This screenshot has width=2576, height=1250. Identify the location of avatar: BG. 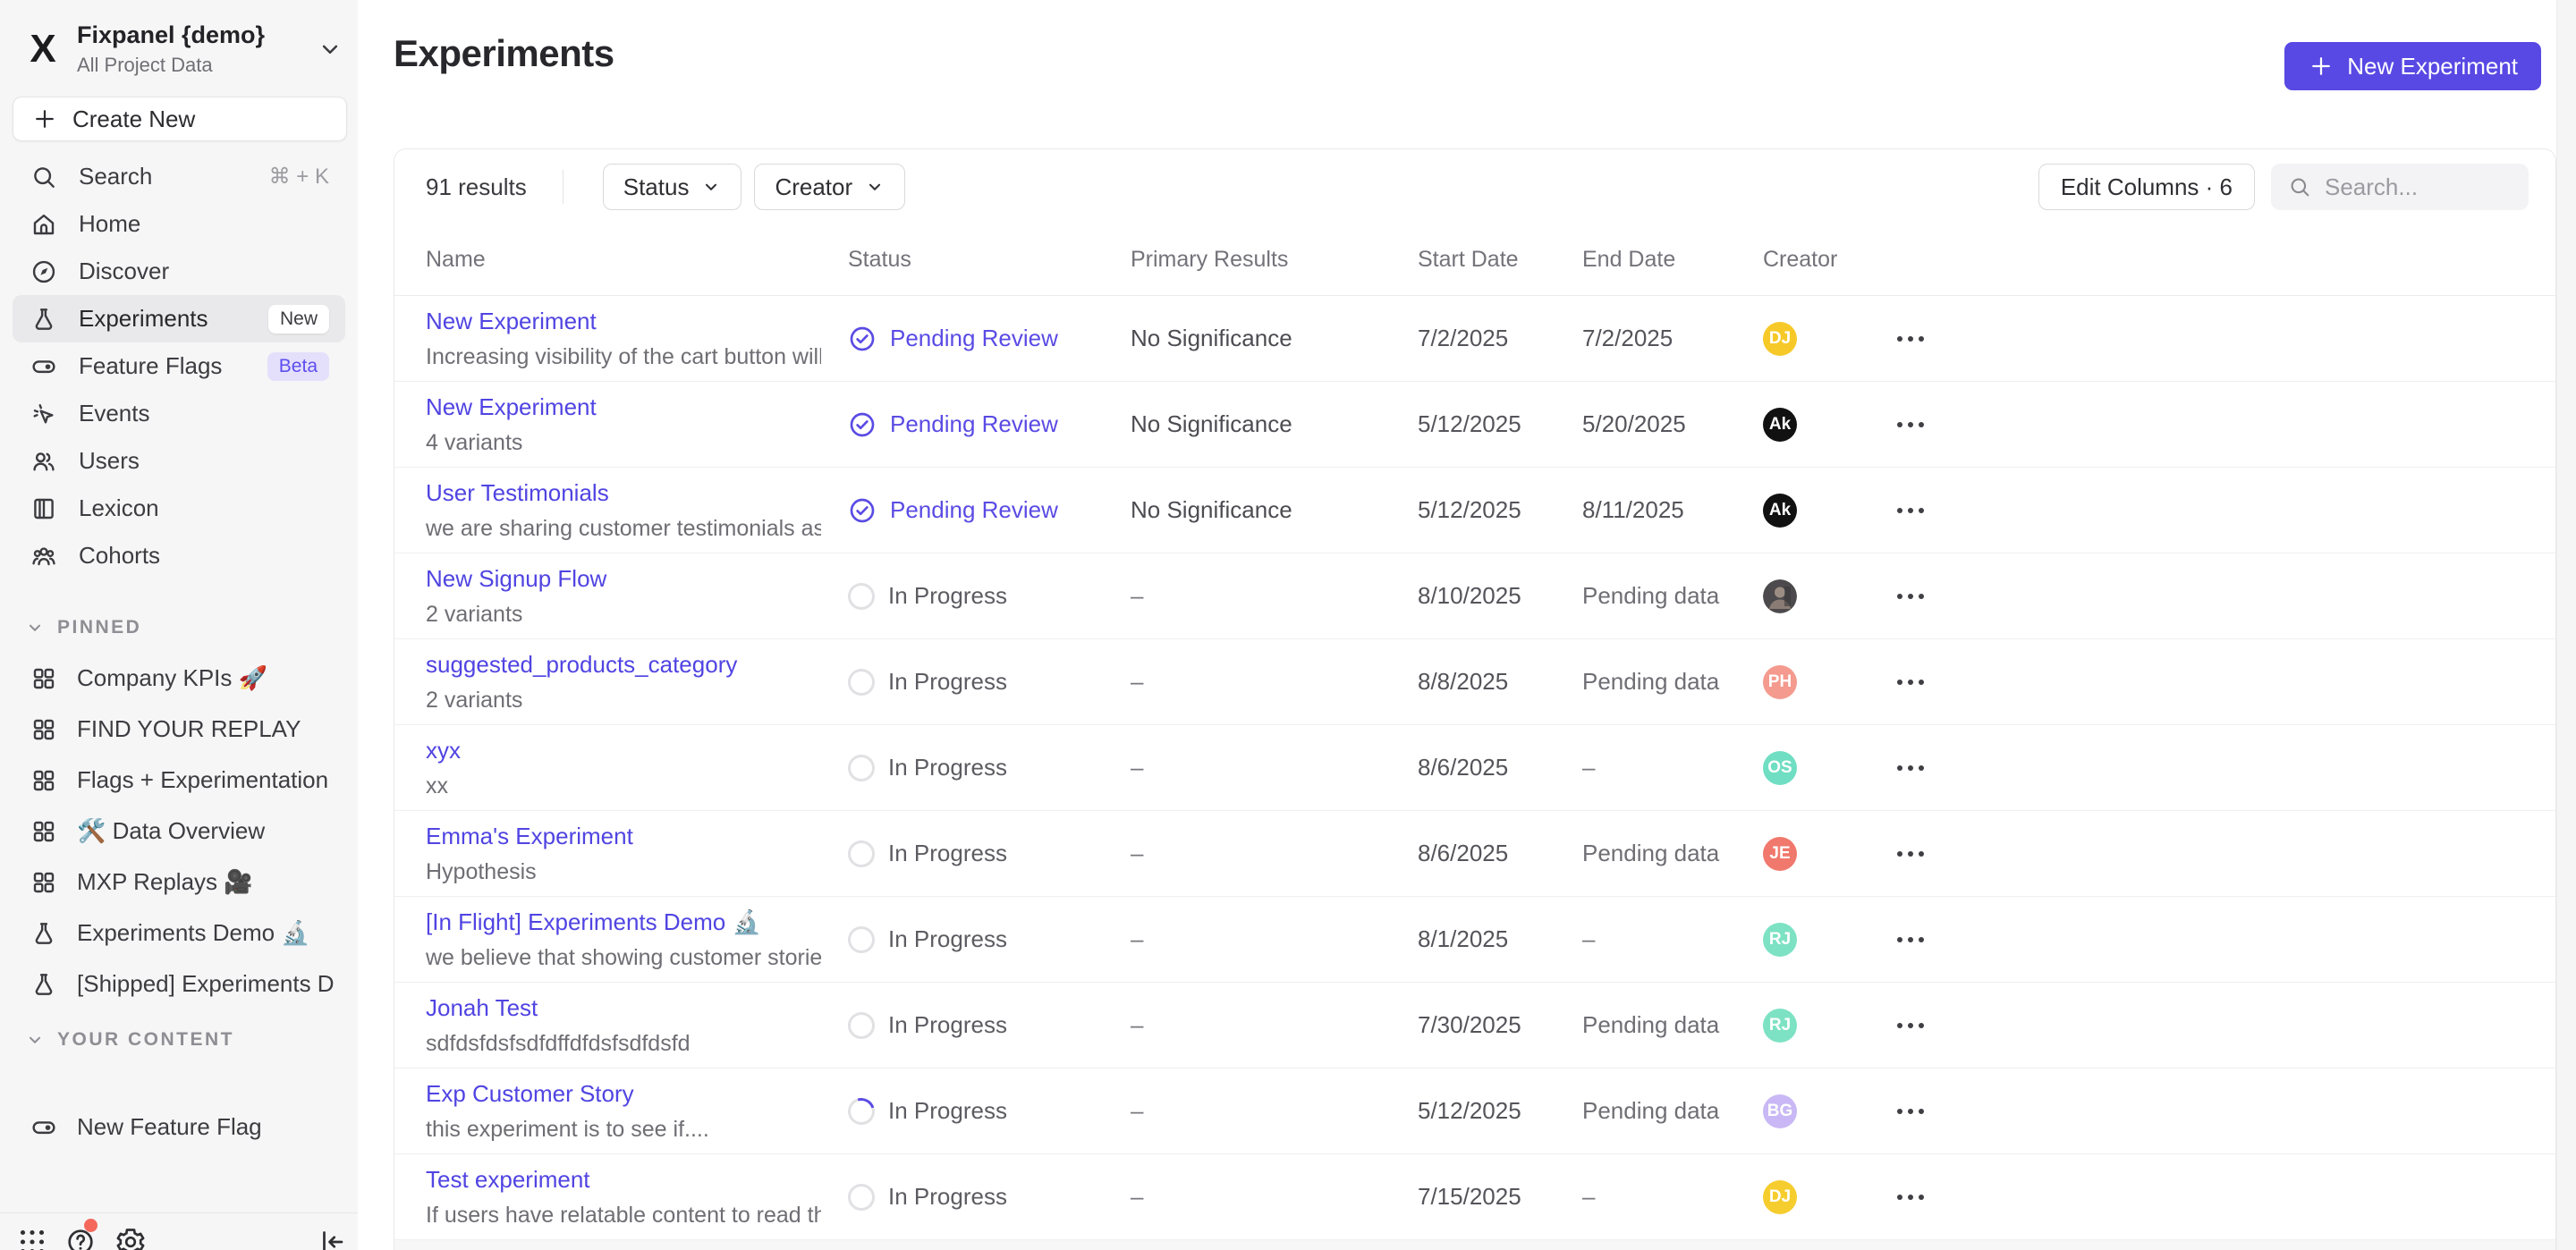
(1780, 1111).